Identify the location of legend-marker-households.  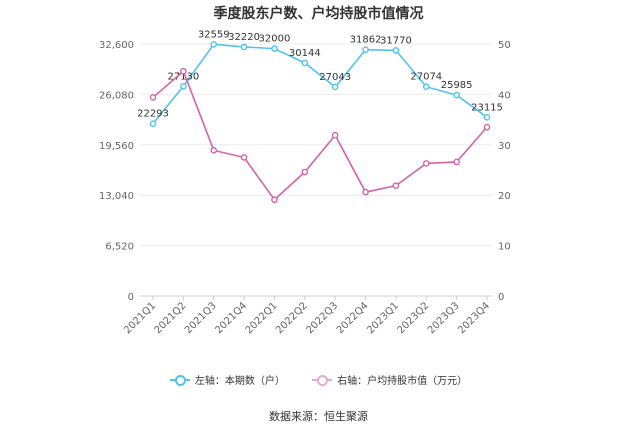
(179, 380).